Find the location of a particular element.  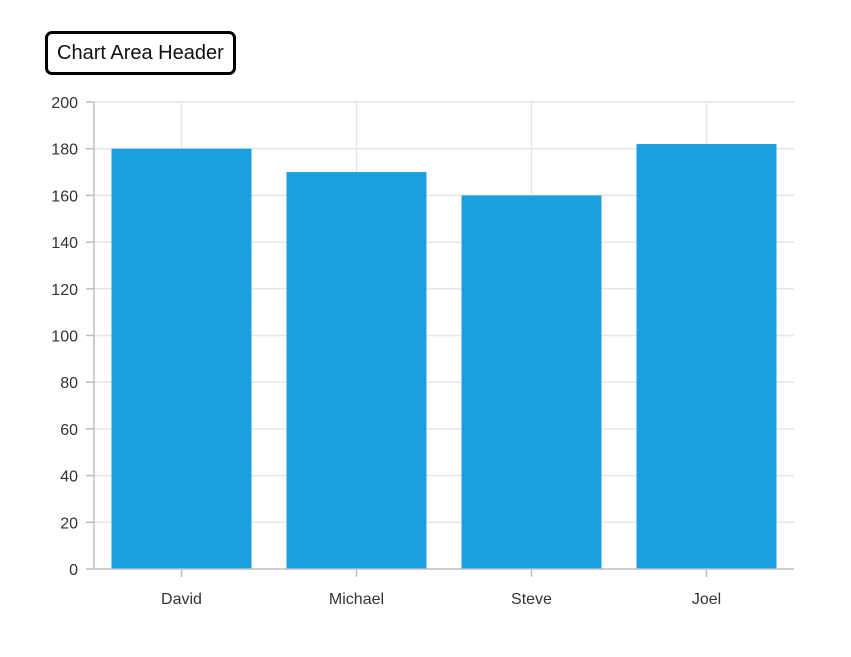

y-tick-label: 140 is located at coordinates (64, 243).